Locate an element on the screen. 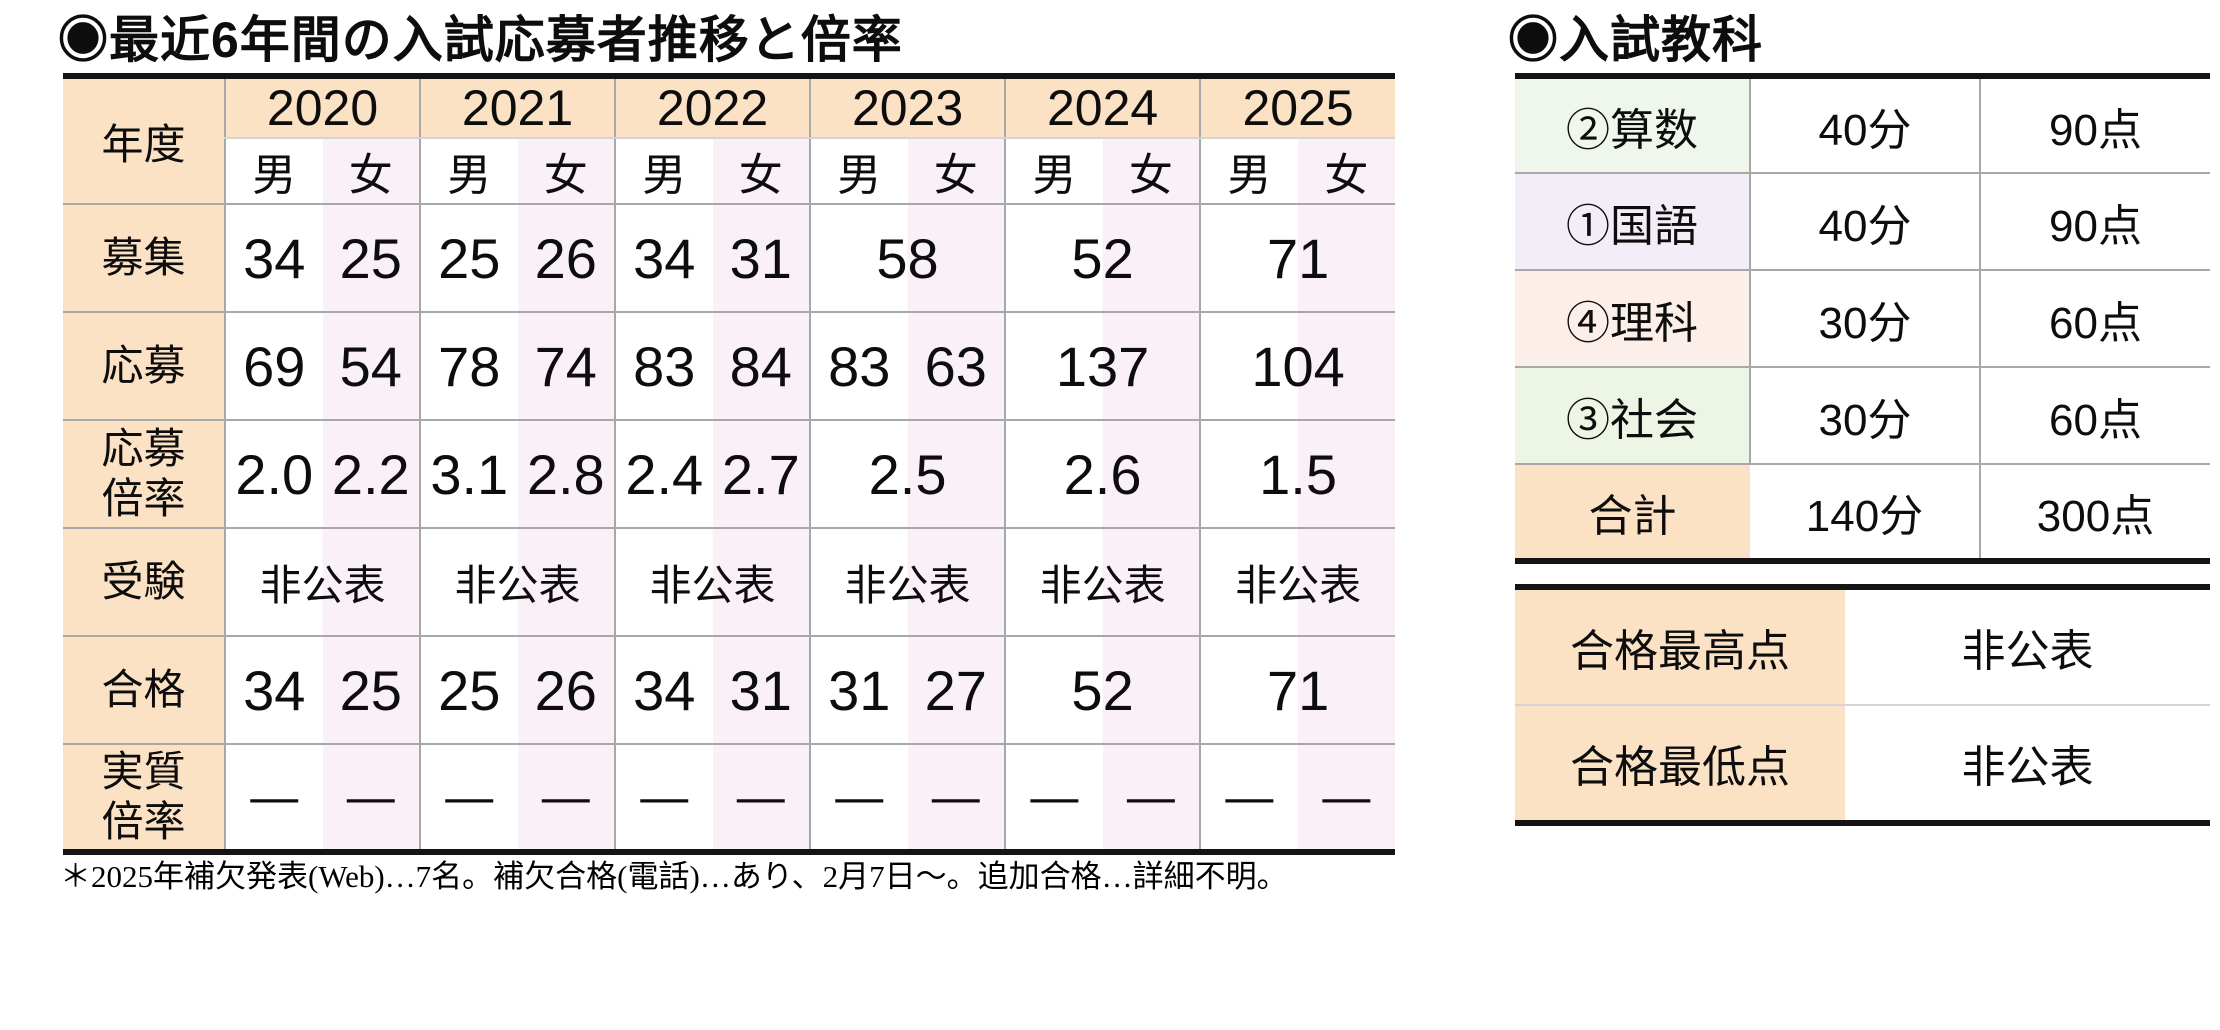 The height and width of the screenshot is (1030, 2220). row-label: 受験 is located at coordinates (144, 581).